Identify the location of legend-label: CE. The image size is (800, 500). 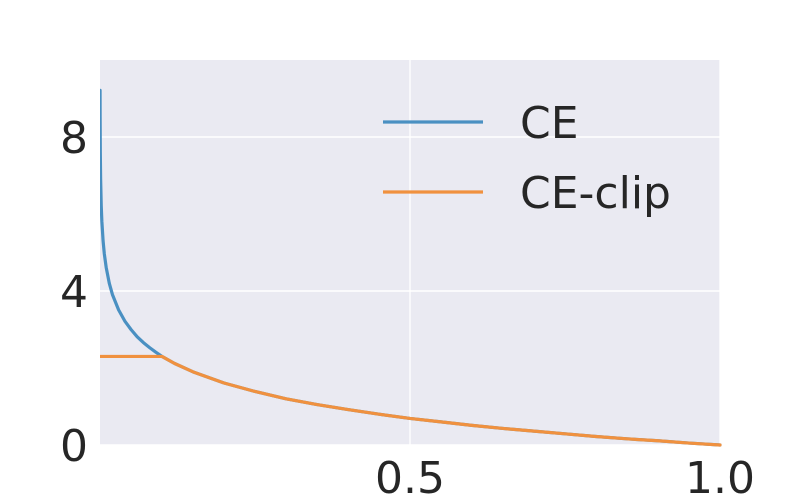
(549, 123).